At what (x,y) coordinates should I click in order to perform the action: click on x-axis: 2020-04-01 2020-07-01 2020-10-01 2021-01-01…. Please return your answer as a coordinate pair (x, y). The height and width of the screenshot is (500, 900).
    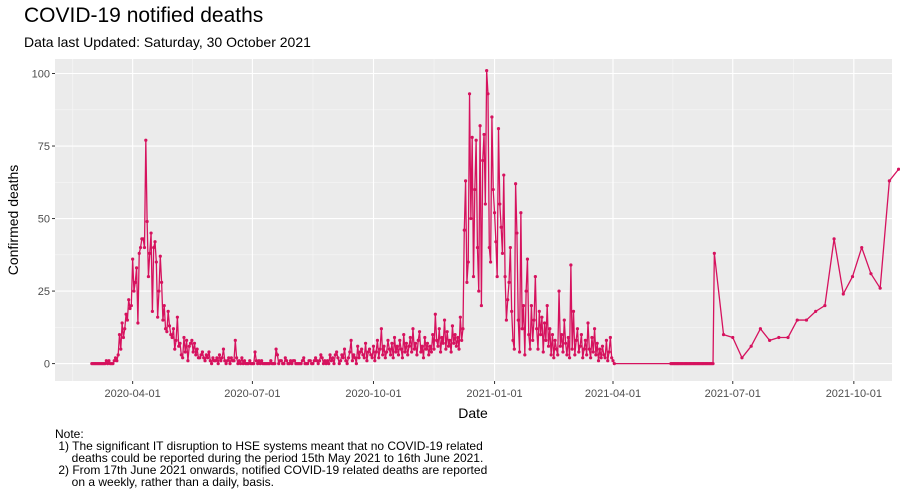
    Looking at the image, I should click on (493, 390).